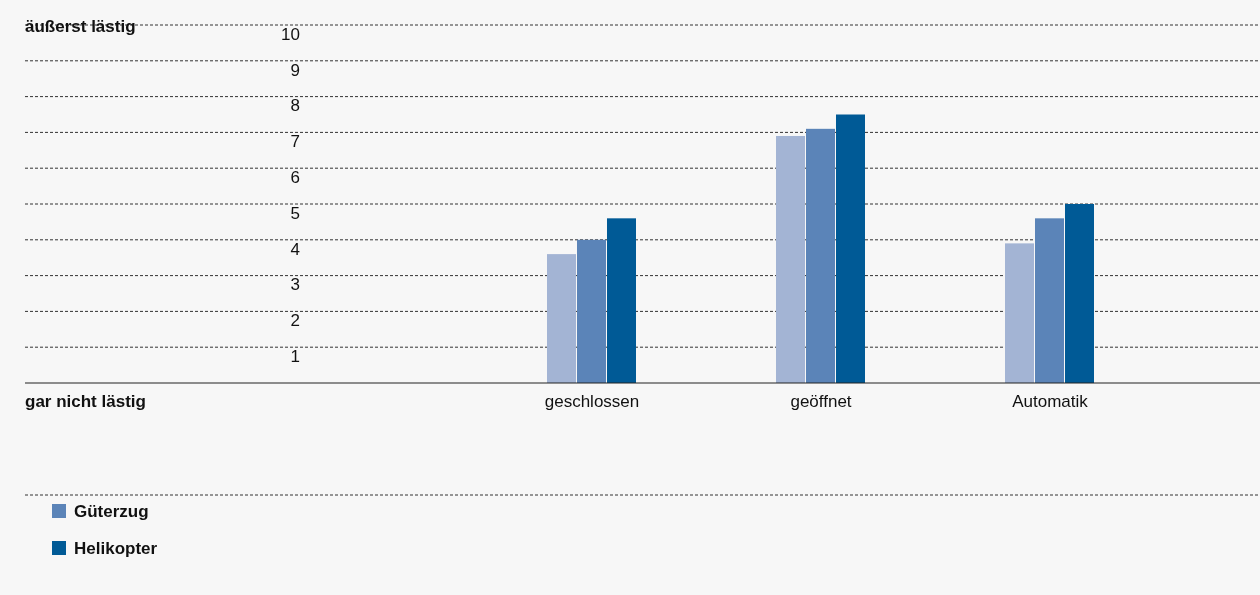 This screenshot has height=595, width=1260. I want to click on y-tick-label: 2, so click(295, 321).